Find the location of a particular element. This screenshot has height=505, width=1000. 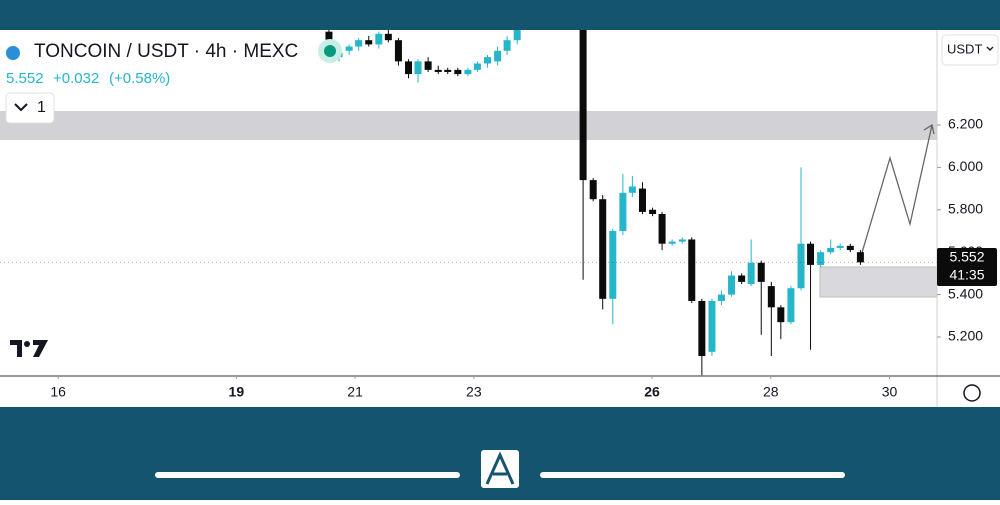

currency: USDT is located at coordinates (964, 48).